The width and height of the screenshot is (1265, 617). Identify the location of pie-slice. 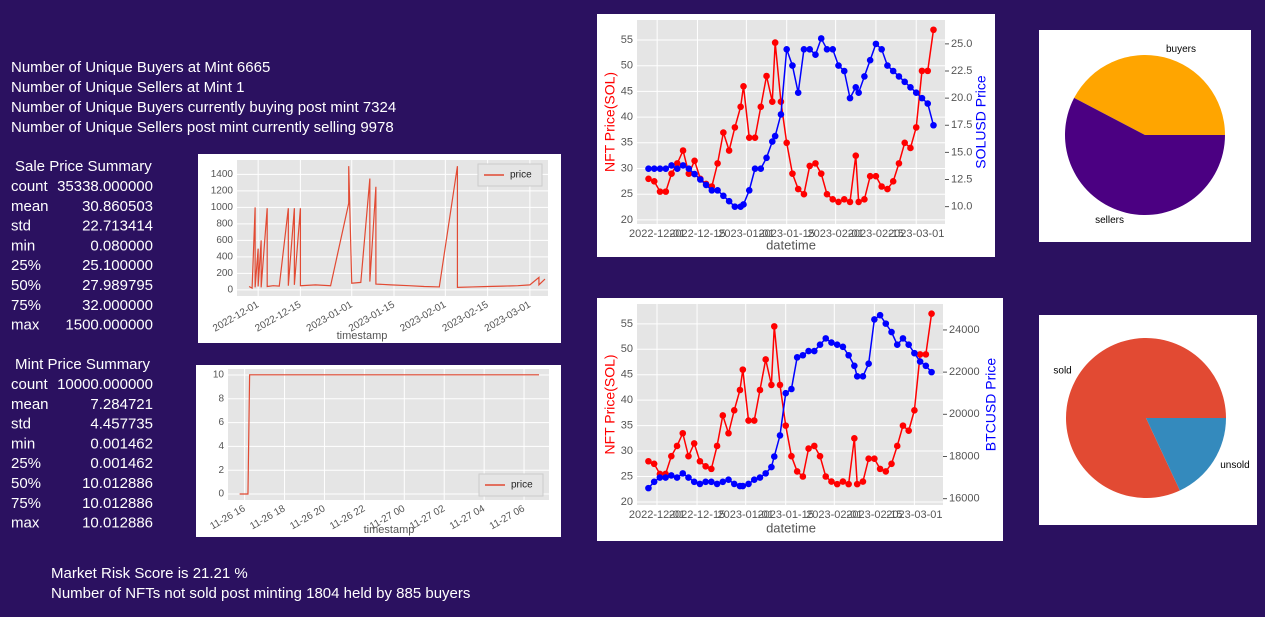
(1186, 454).